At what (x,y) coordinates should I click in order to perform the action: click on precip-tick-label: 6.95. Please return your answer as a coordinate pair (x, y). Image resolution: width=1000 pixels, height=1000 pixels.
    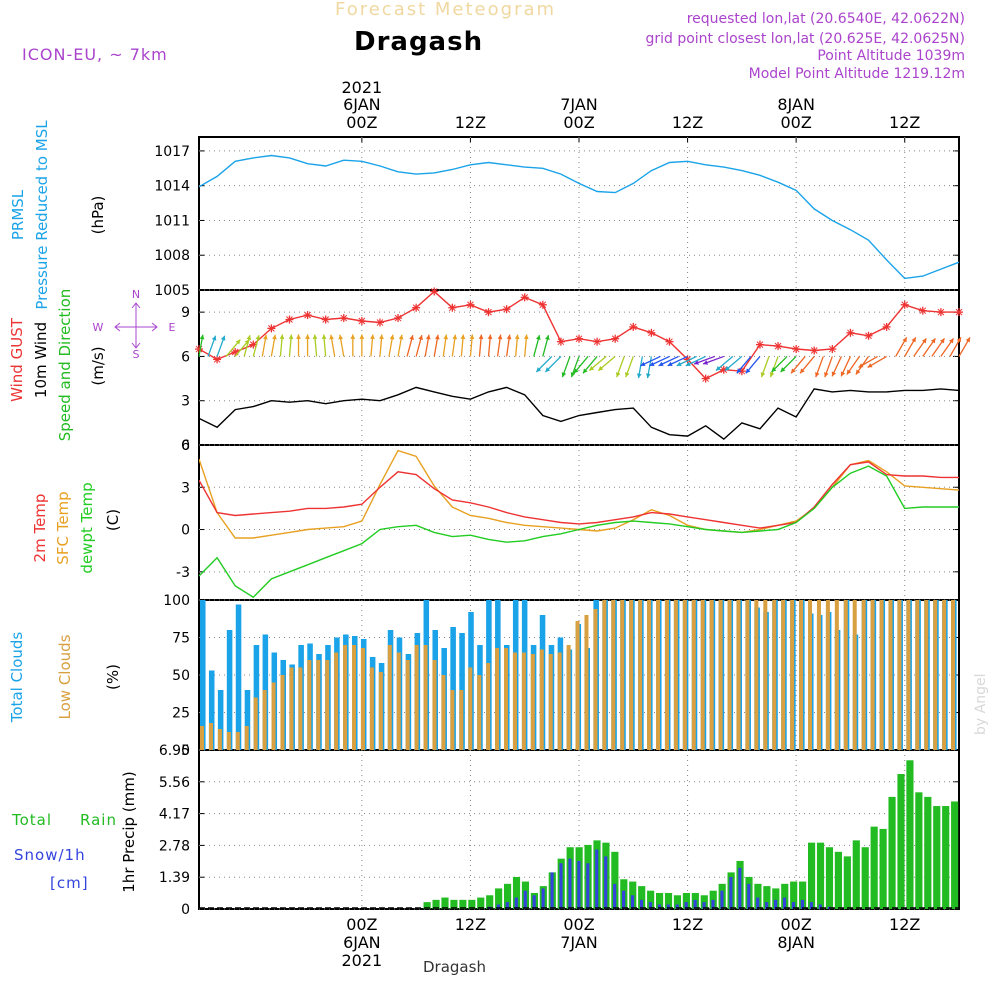
    Looking at the image, I should click on (174, 751).